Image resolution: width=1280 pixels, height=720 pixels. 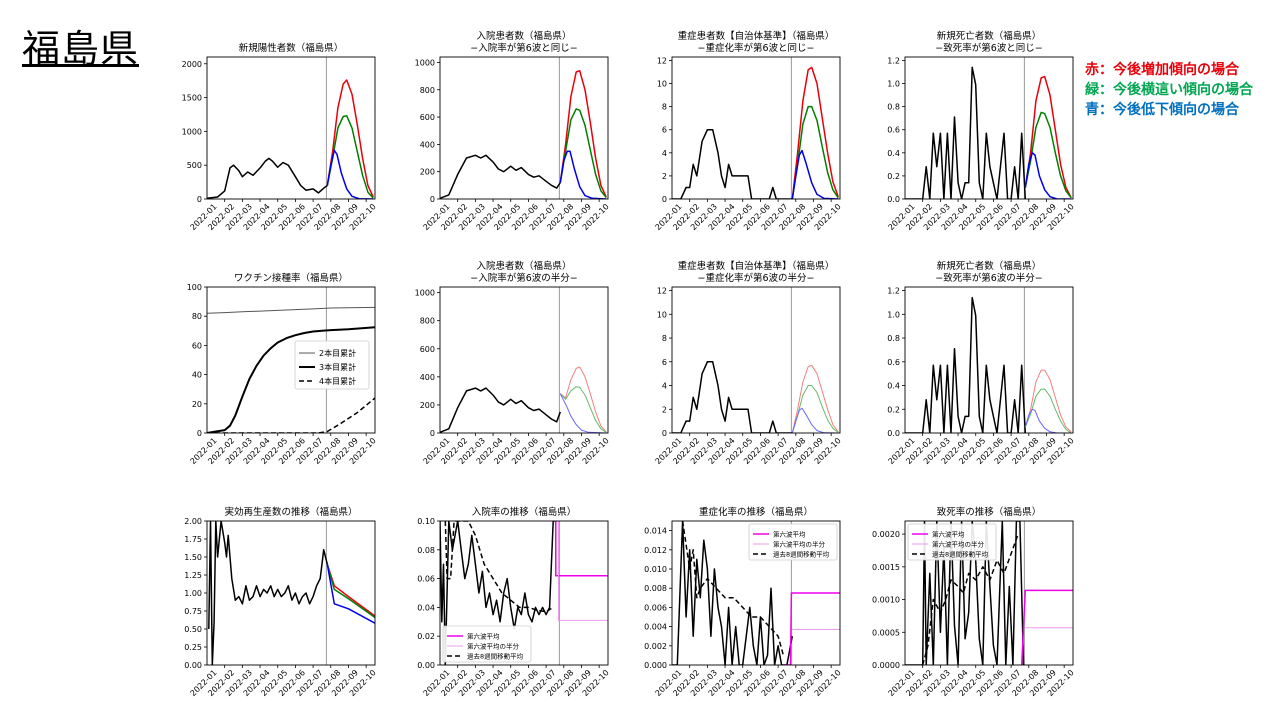 I want to click on scenario-legend: 赤：今後増加傾向の場合 緑：今後横這い傾向の場合 青：今後低下傾向の場合, so click(x=1169, y=90).